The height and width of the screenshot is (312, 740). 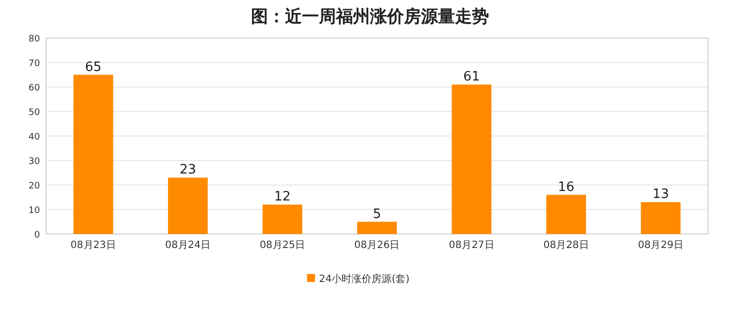 I want to click on x-tick-label: 08月24日, so click(x=188, y=245).